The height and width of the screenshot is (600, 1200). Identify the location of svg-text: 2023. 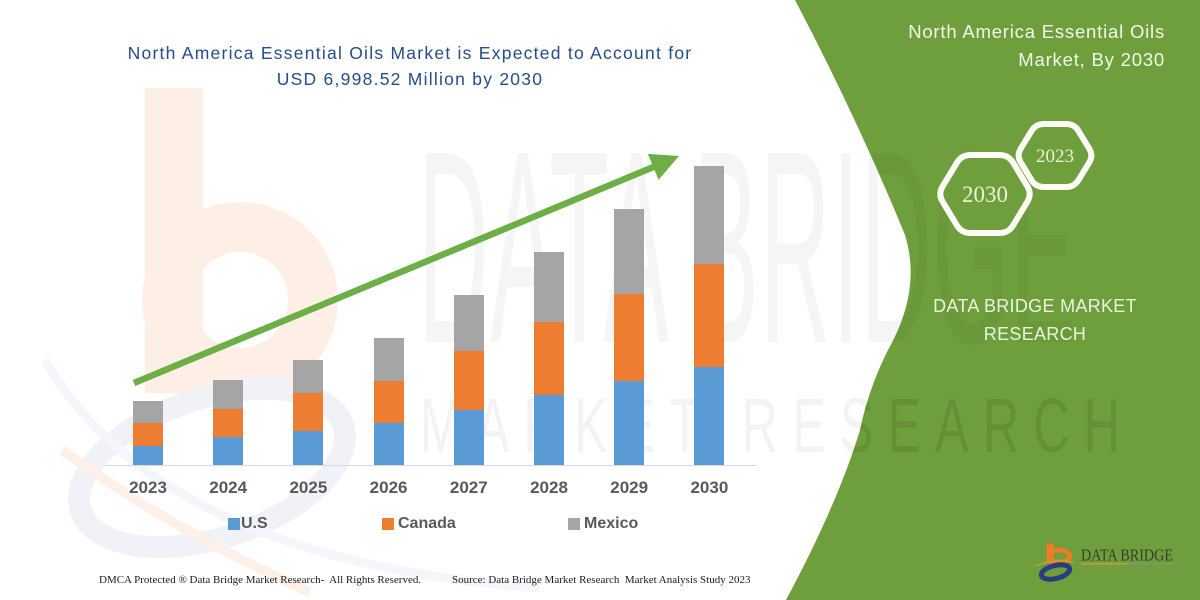
(1055, 156).